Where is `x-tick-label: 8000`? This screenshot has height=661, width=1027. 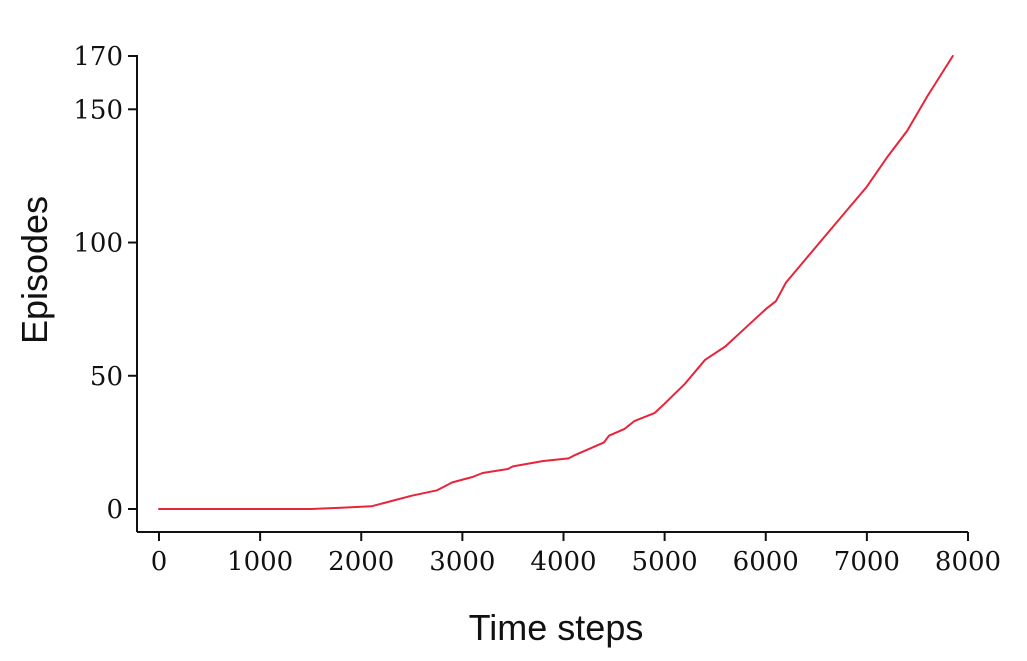 x-tick-label: 8000 is located at coordinates (968, 562).